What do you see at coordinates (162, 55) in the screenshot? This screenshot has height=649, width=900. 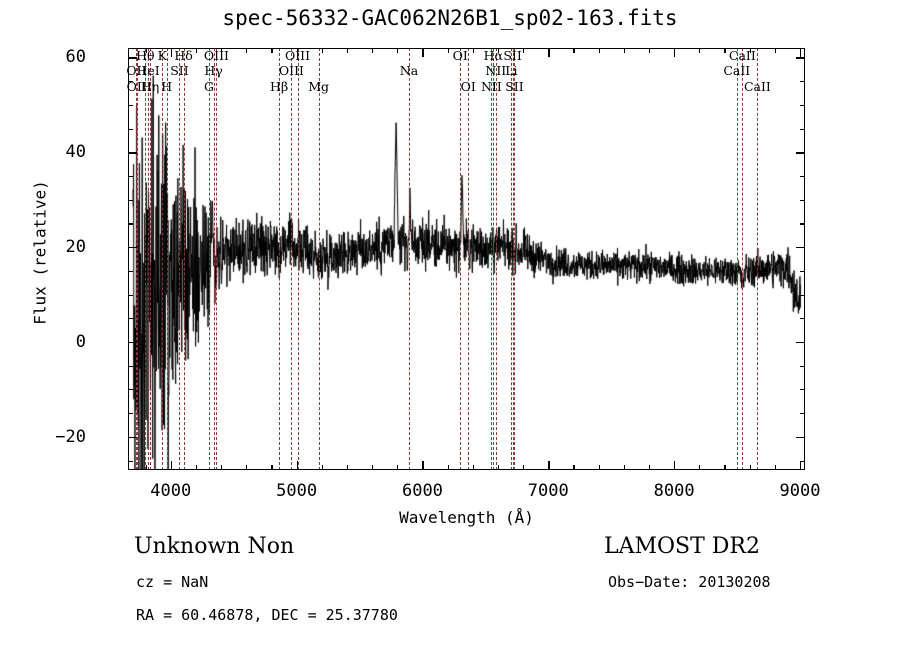 I see `line-label-k: K` at bounding box center [162, 55].